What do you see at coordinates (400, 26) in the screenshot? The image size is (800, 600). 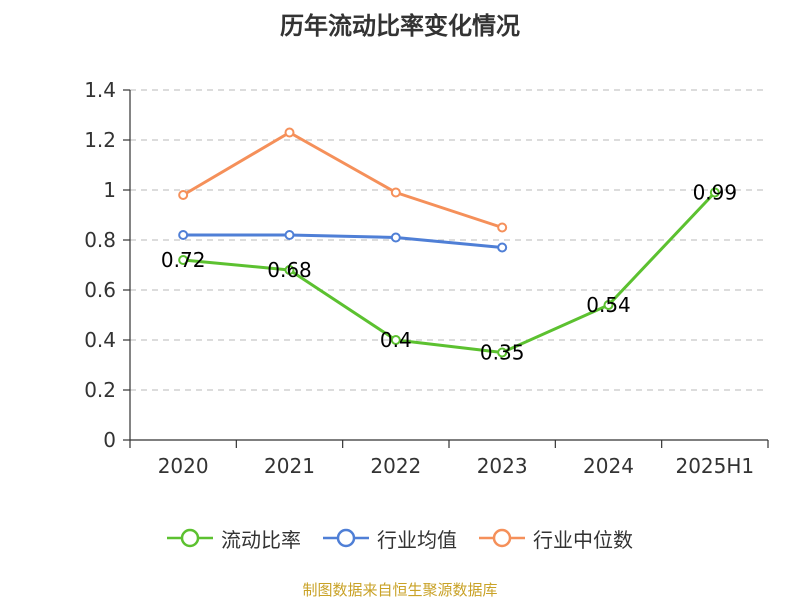 I see `chart-title: 历年流动比率变化情况` at bounding box center [400, 26].